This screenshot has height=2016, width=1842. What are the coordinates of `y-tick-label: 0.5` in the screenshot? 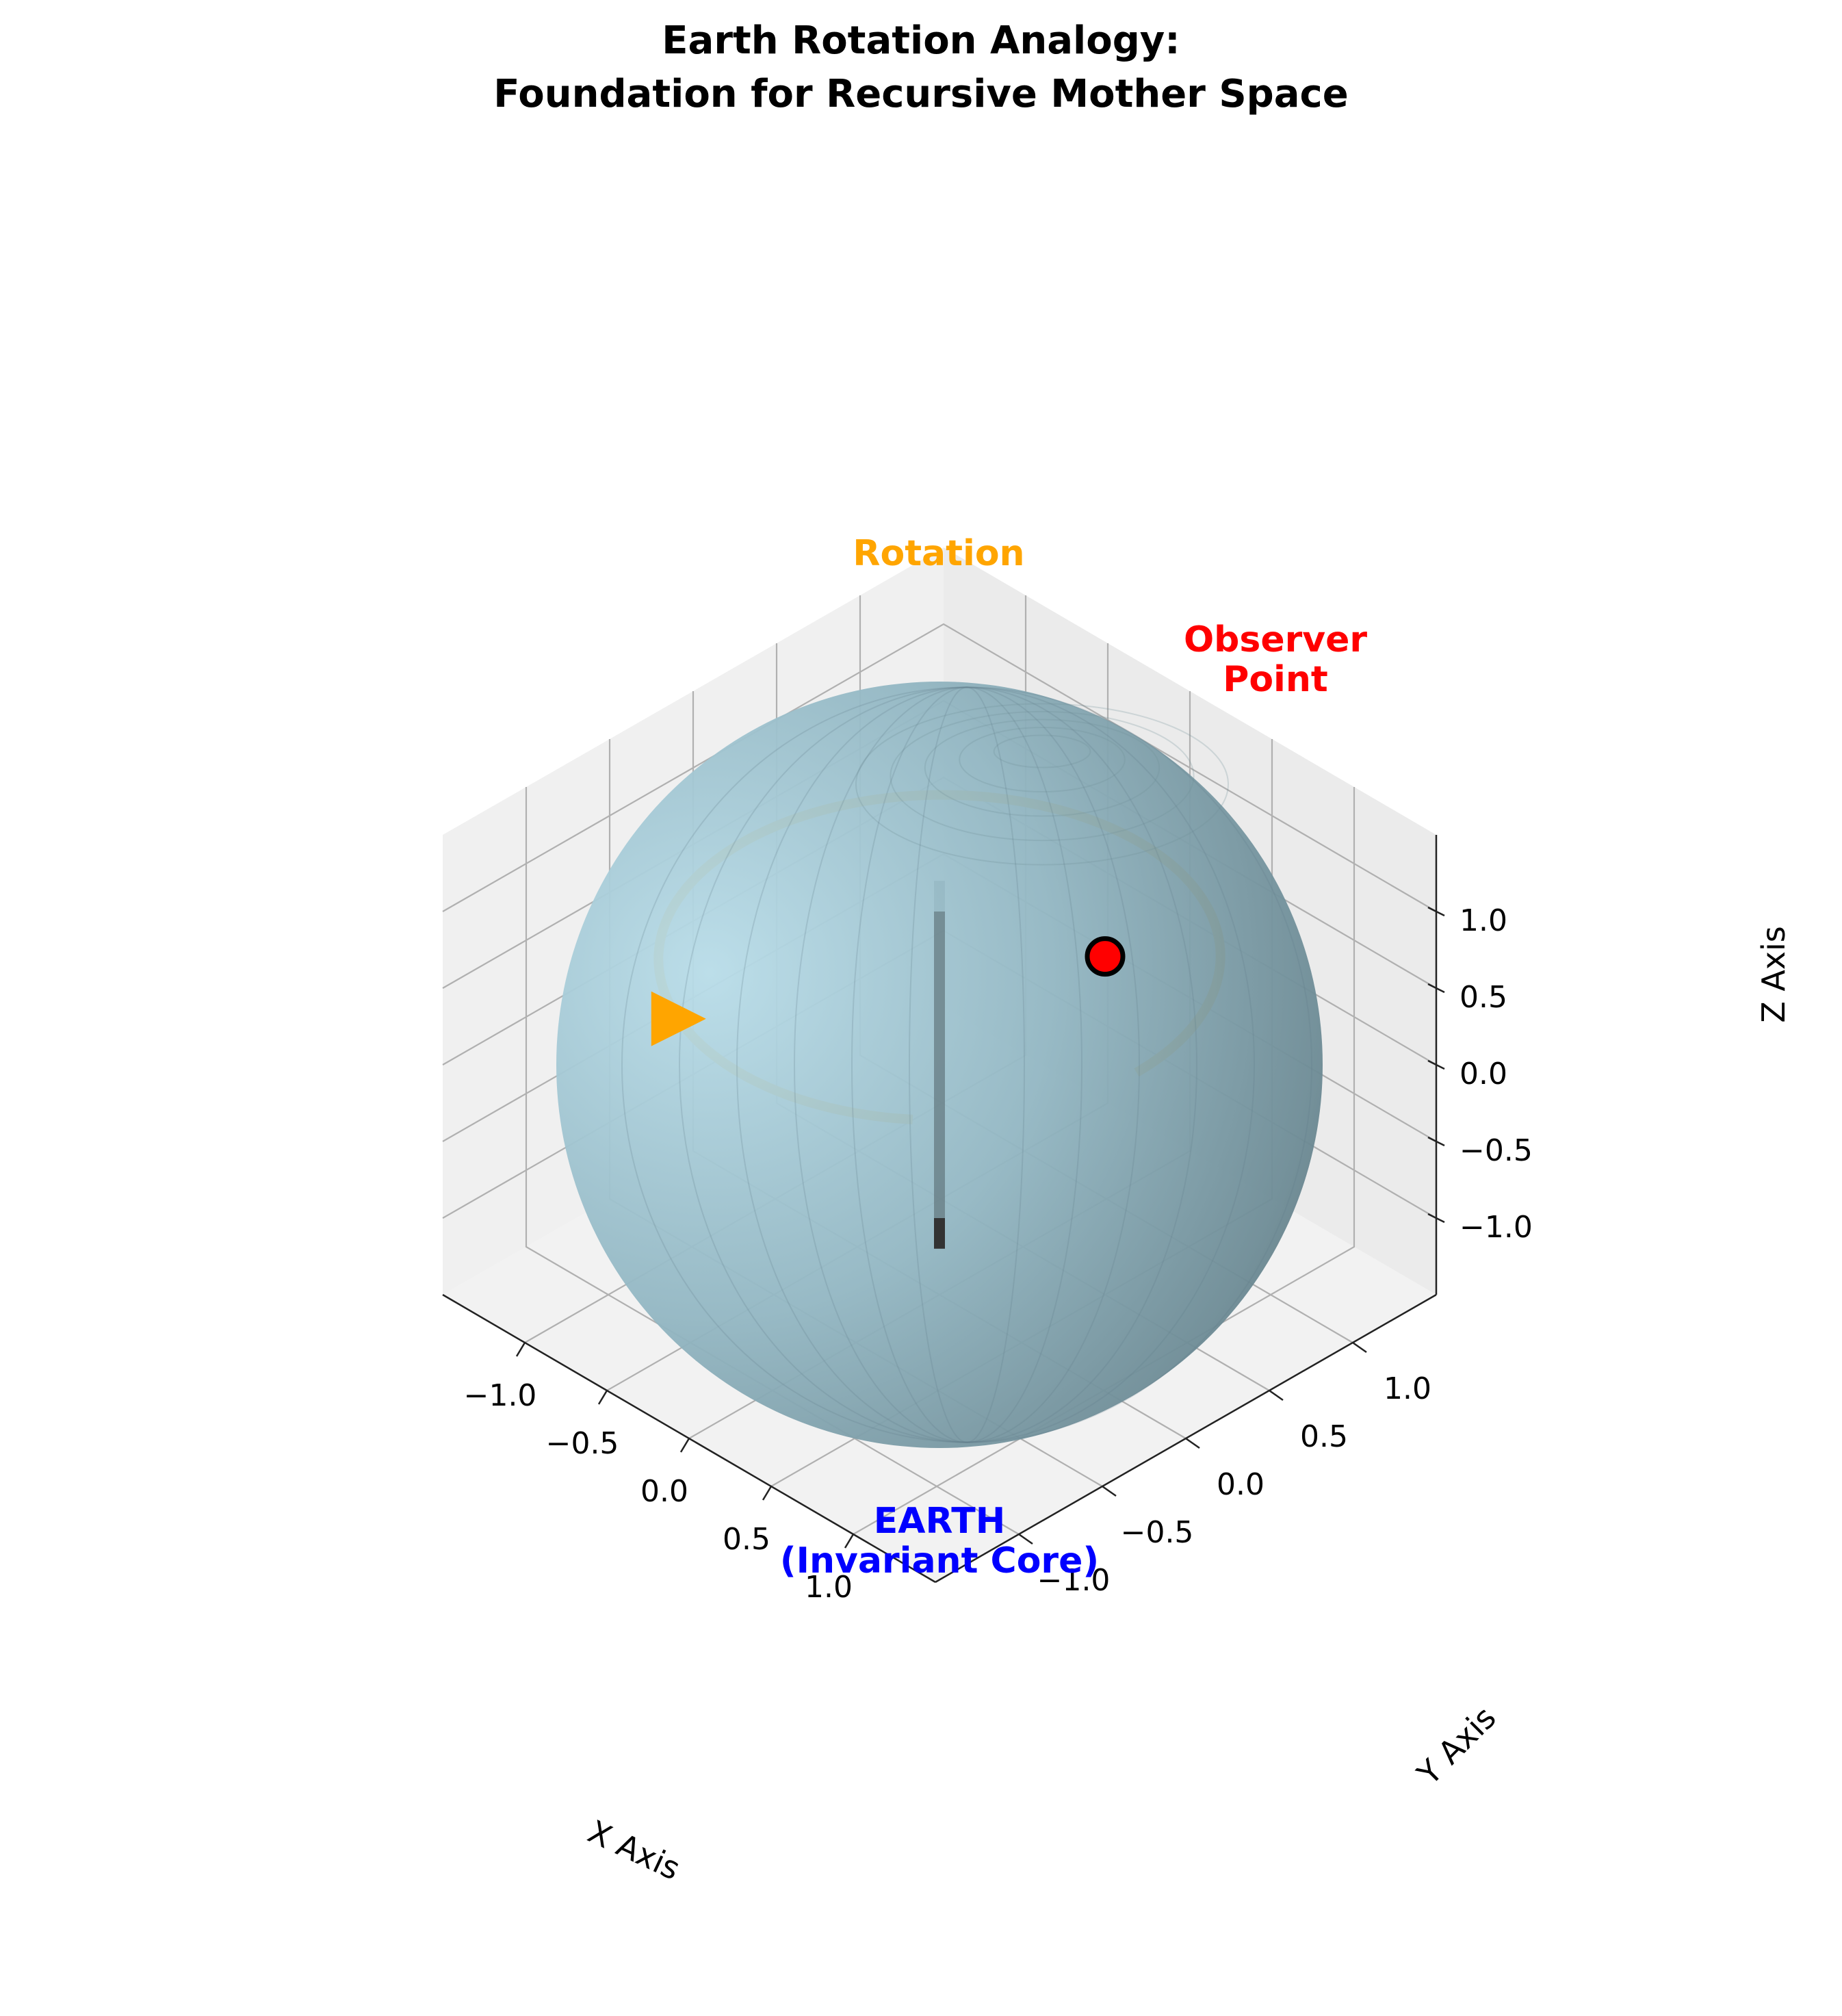 It's located at (1324, 1436).